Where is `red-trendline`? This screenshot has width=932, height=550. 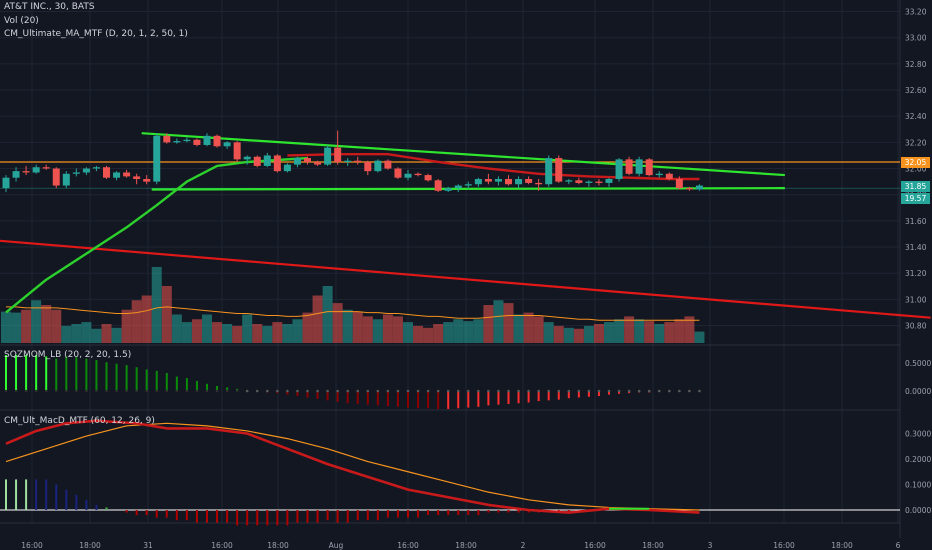
red-trendline is located at coordinates (465, 279).